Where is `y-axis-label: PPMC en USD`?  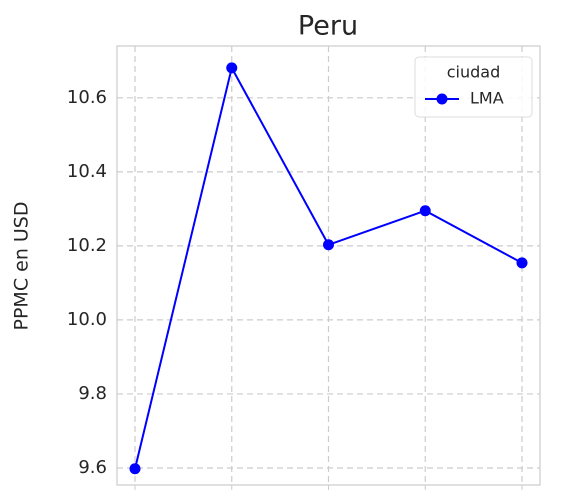
y-axis-label: PPMC en USD is located at coordinates (22, 266).